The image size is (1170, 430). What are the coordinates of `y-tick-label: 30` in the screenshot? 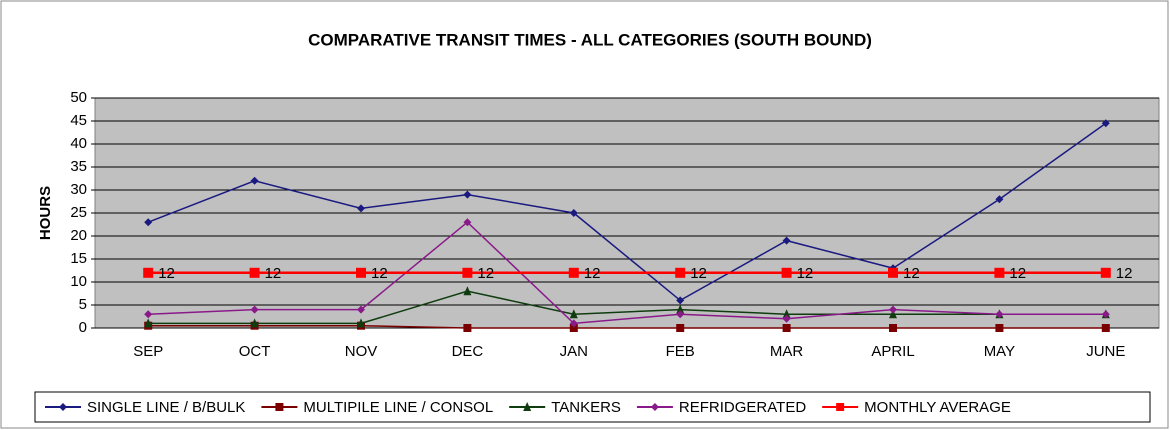 It's located at (78, 189).